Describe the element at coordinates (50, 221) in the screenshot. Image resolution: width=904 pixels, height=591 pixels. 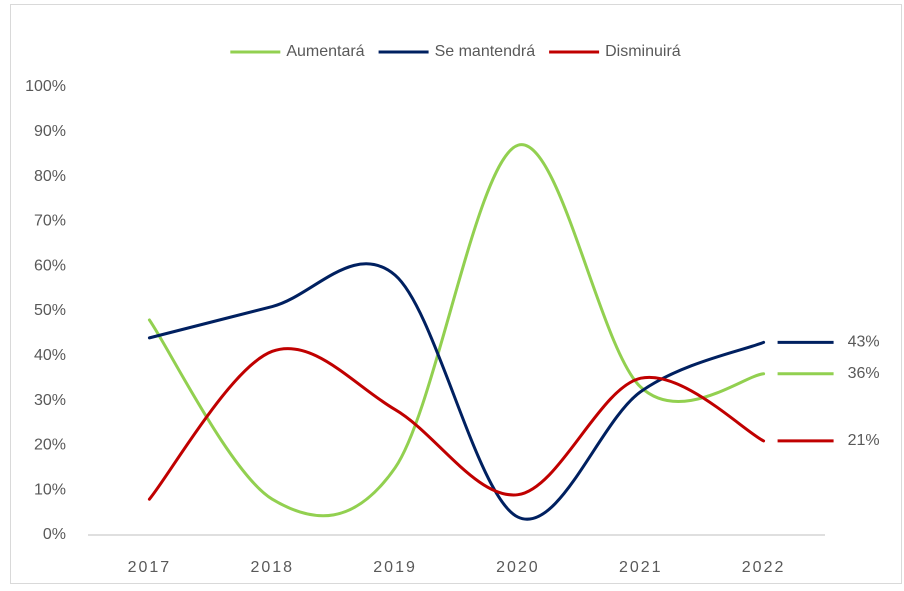
I see `y-tick-label: 70%` at that location.